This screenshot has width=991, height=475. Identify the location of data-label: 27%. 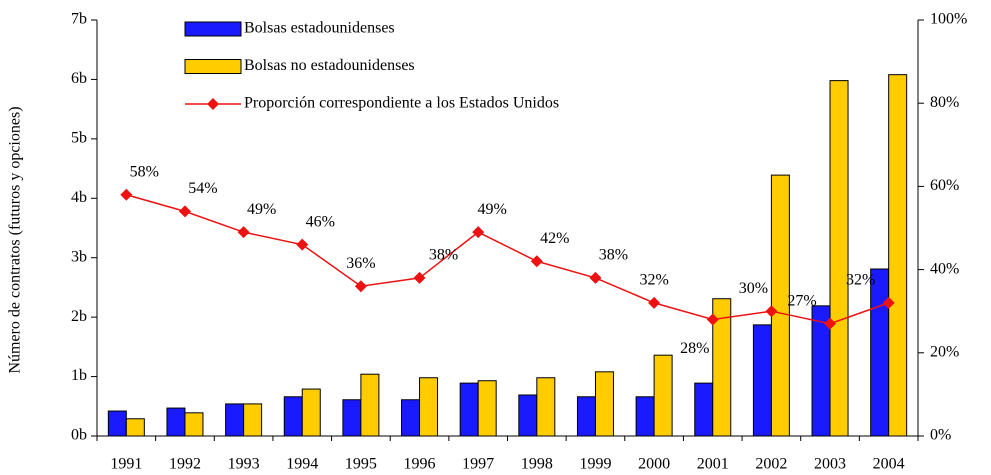
(801, 300).